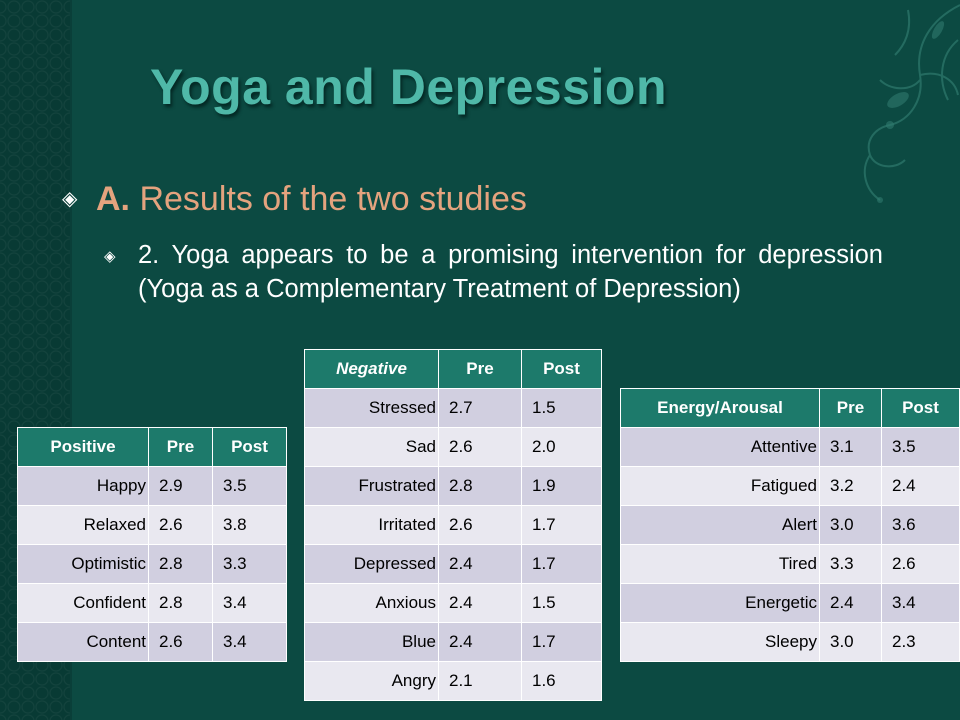 The width and height of the screenshot is (960, 720). Describe the element at coordinates (371, 681) in the screenshot. I see `mood-label: Angry` at that location.